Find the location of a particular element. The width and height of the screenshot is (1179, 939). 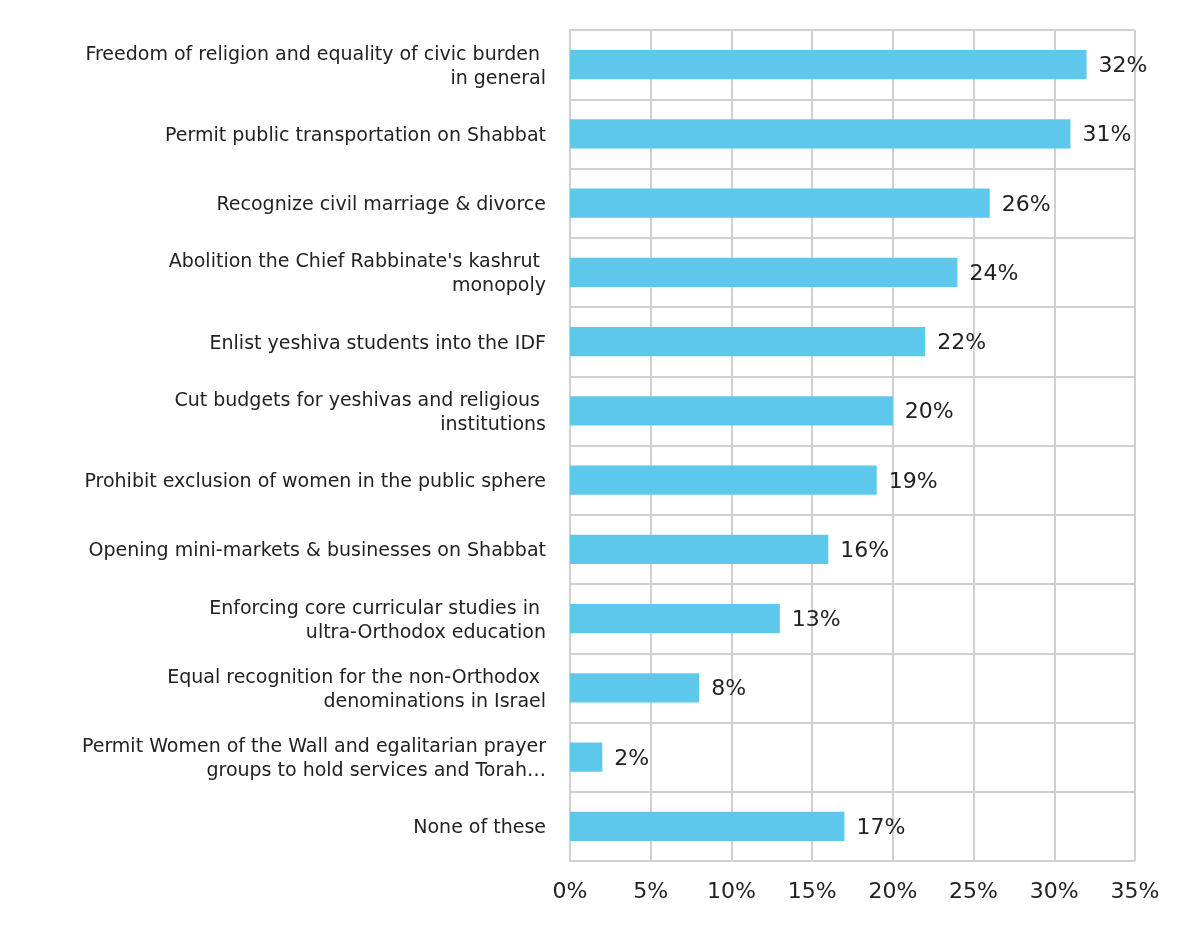

x-tick-label: 15% is located at coordinates (812, 890).